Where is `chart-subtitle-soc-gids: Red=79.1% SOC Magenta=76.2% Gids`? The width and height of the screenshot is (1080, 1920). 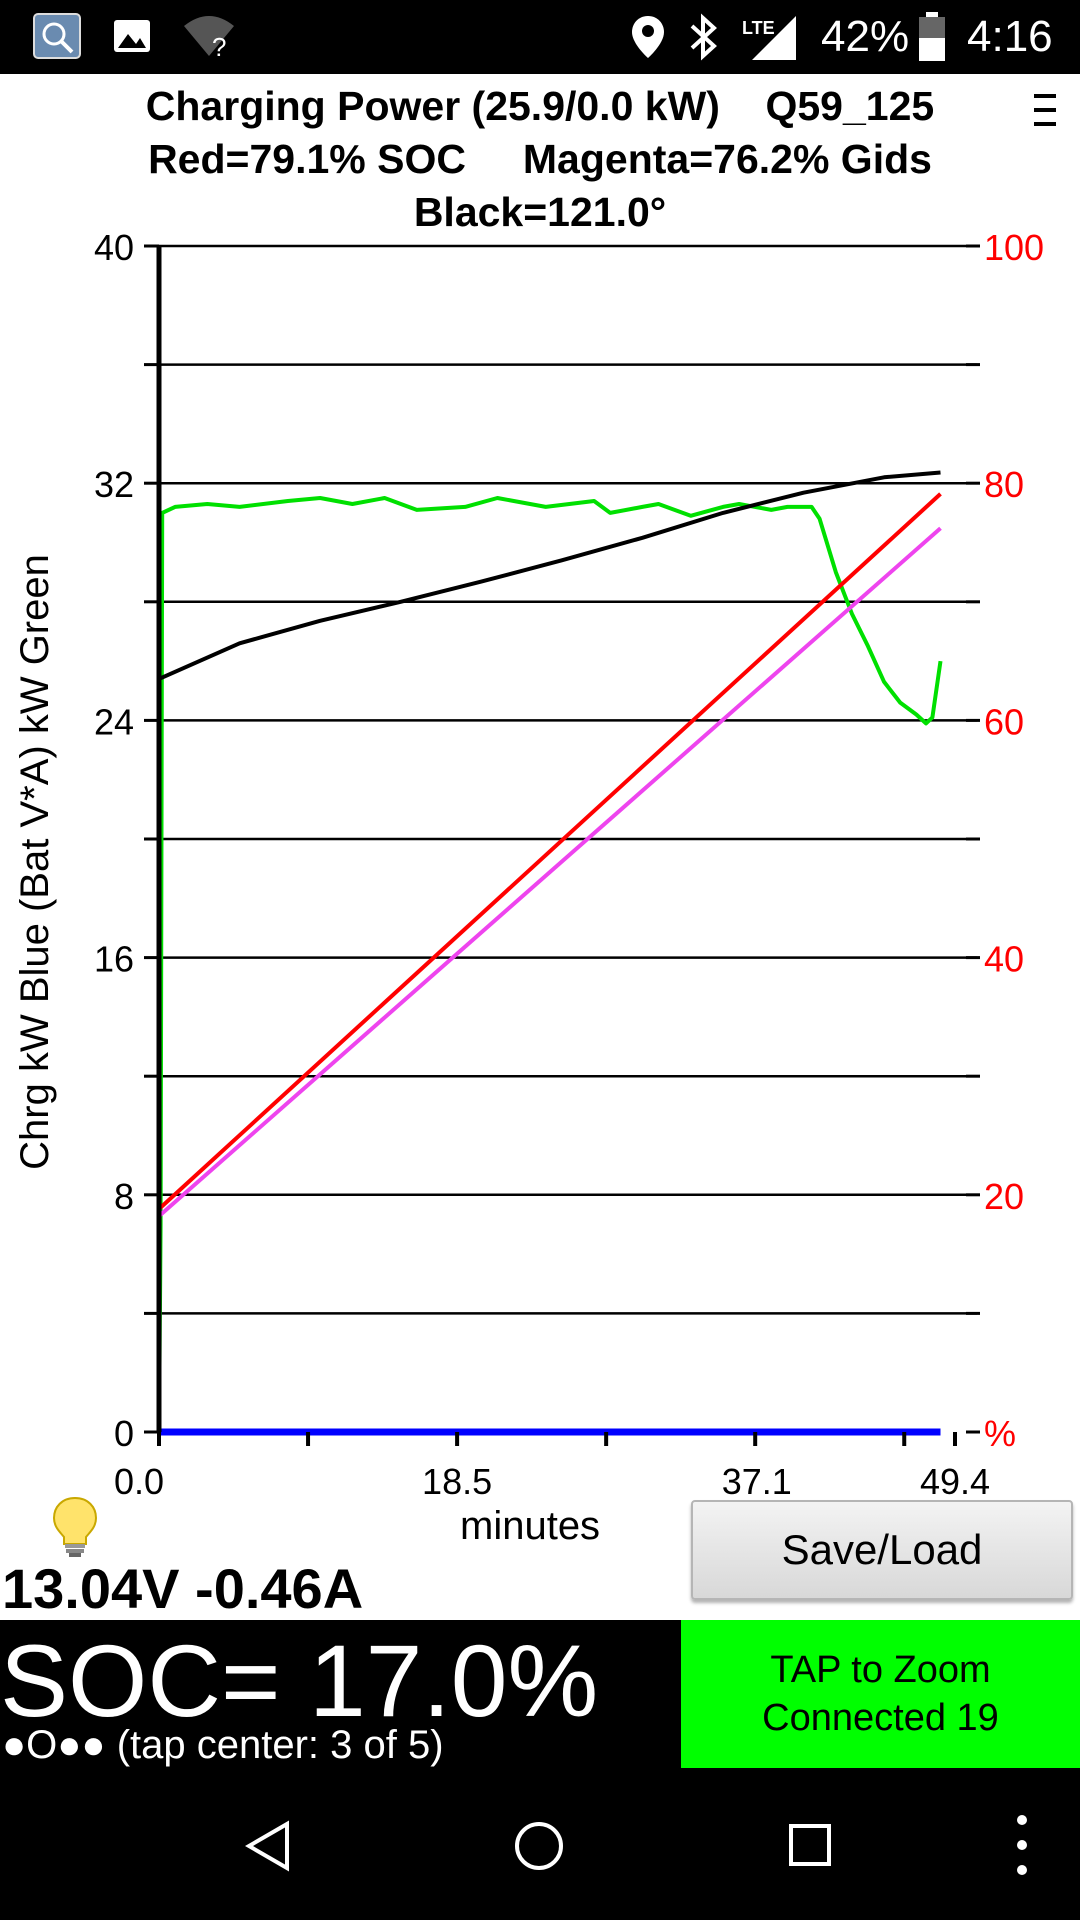
chart-subtitle-soc-gids: Red=79.1% SOC Magenta=76.2% Gids is located at coordinates (540, 159).